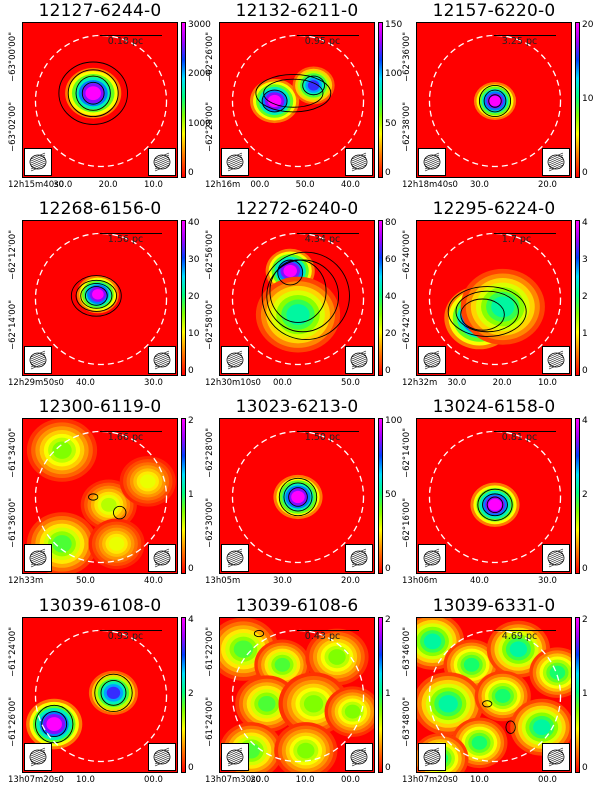  I want to click on colorbar-tick: 1, so click(191, 495).